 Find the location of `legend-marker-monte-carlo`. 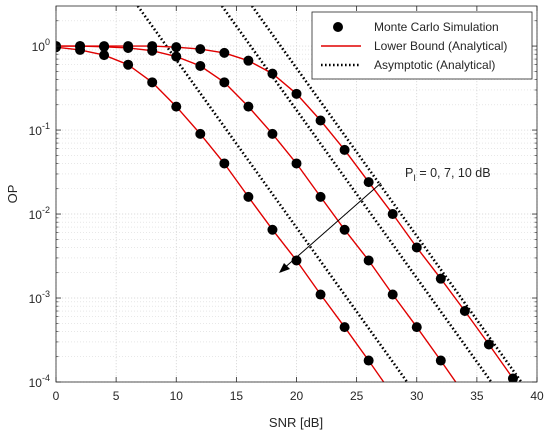

legend-marker-monte-carlo is located at coordinates (338, 27).